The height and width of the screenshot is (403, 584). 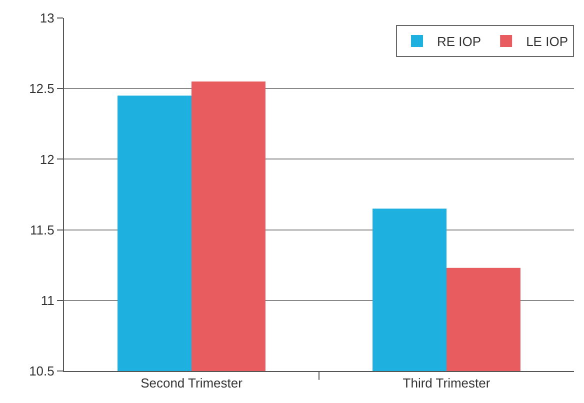 I want to click on y-tick-label: 11, so click(x=47, y=300).